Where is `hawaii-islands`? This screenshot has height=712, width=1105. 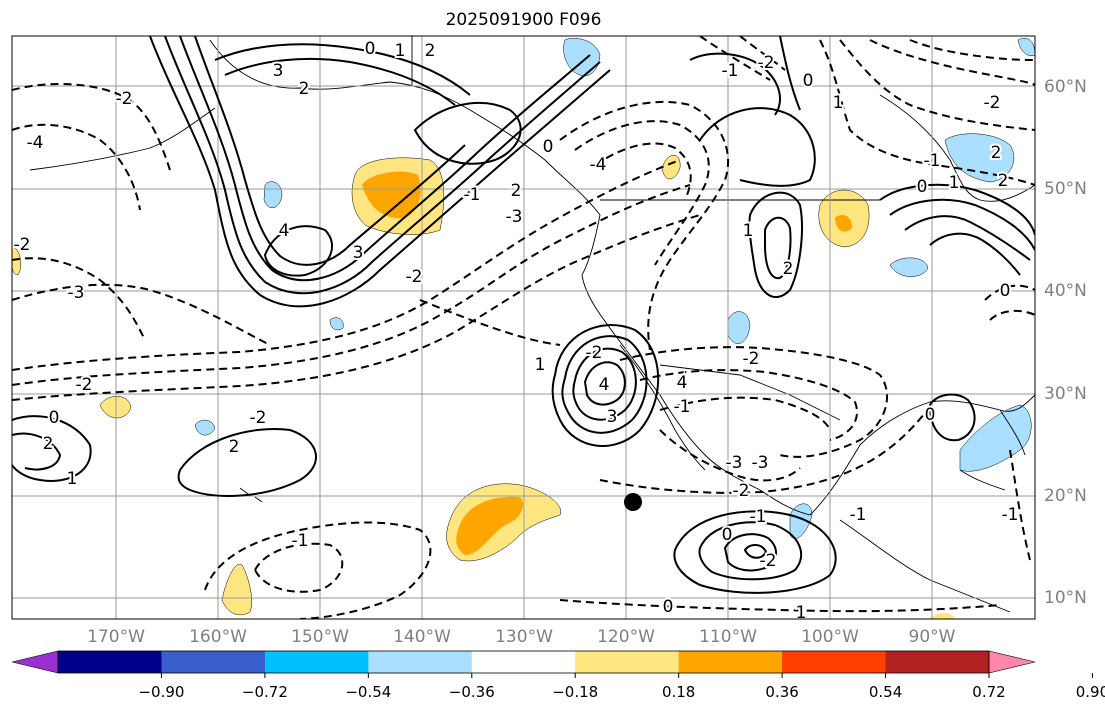
hawaii-islands is located at coordinates (251, 495).